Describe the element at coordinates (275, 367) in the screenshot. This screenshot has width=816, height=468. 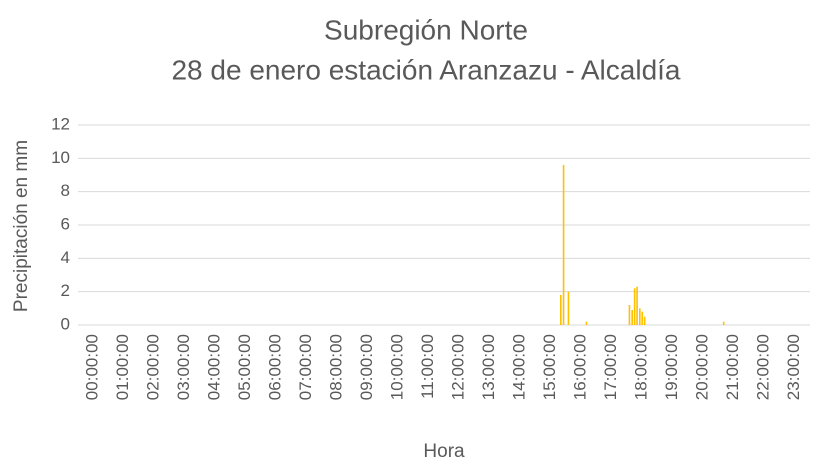
I see `x-tick-label: 06:00:00` at that location.